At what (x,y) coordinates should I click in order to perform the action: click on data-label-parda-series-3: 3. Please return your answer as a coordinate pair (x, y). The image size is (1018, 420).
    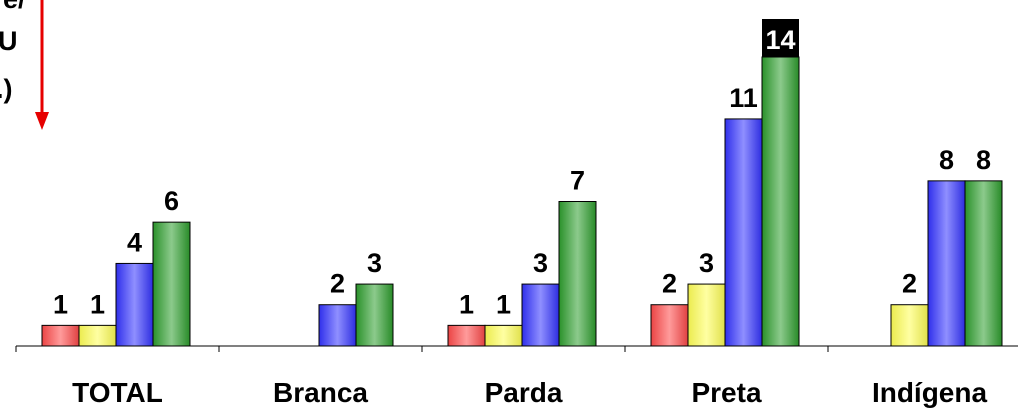
    Looking at the image, I should click on (540, 263).